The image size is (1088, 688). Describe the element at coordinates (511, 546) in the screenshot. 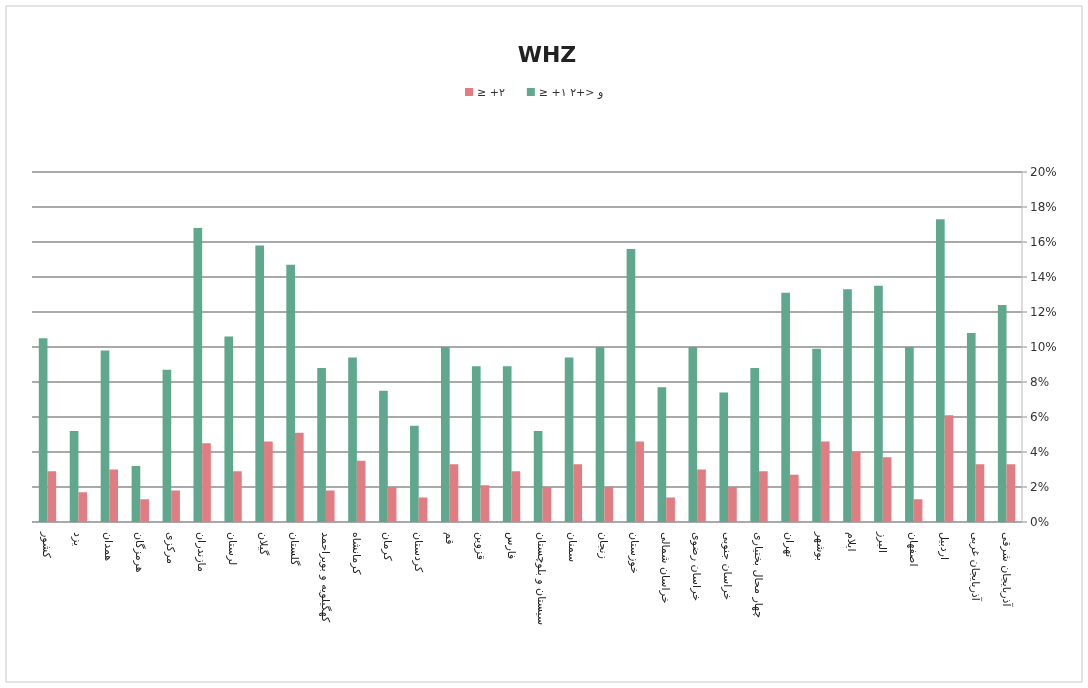

I see `x-tick-label: فارس` at that location.